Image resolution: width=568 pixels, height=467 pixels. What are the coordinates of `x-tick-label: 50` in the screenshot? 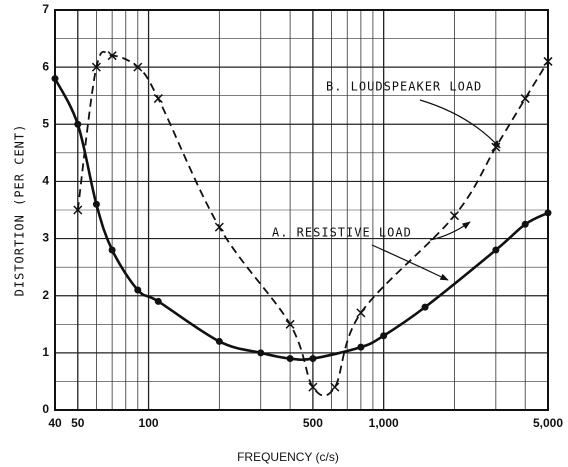 It's located at (78, 423).